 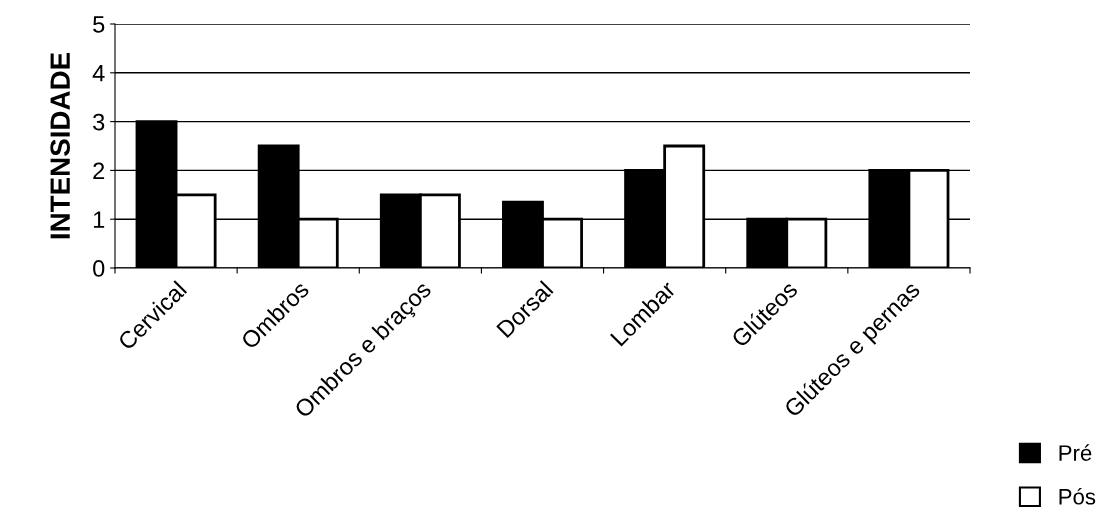 I want to click on y-tick-label: 2, so click(x=99, y=170).